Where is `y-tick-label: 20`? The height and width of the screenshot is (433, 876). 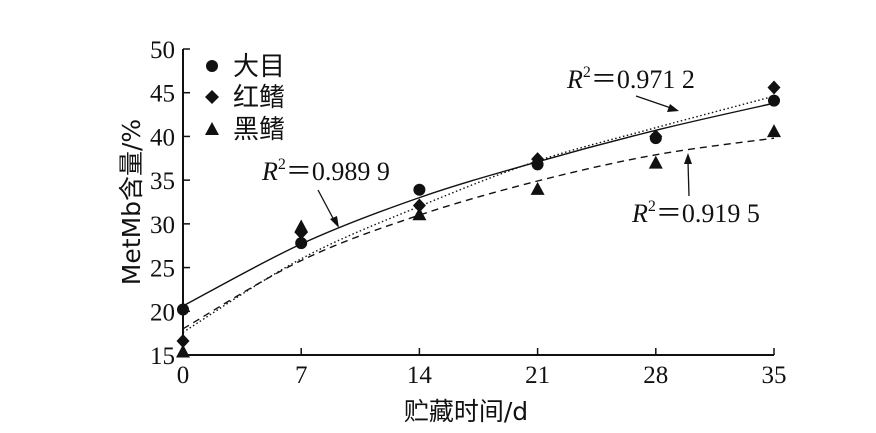
y-tick-label: 20 is located at coordinates (162, 312).